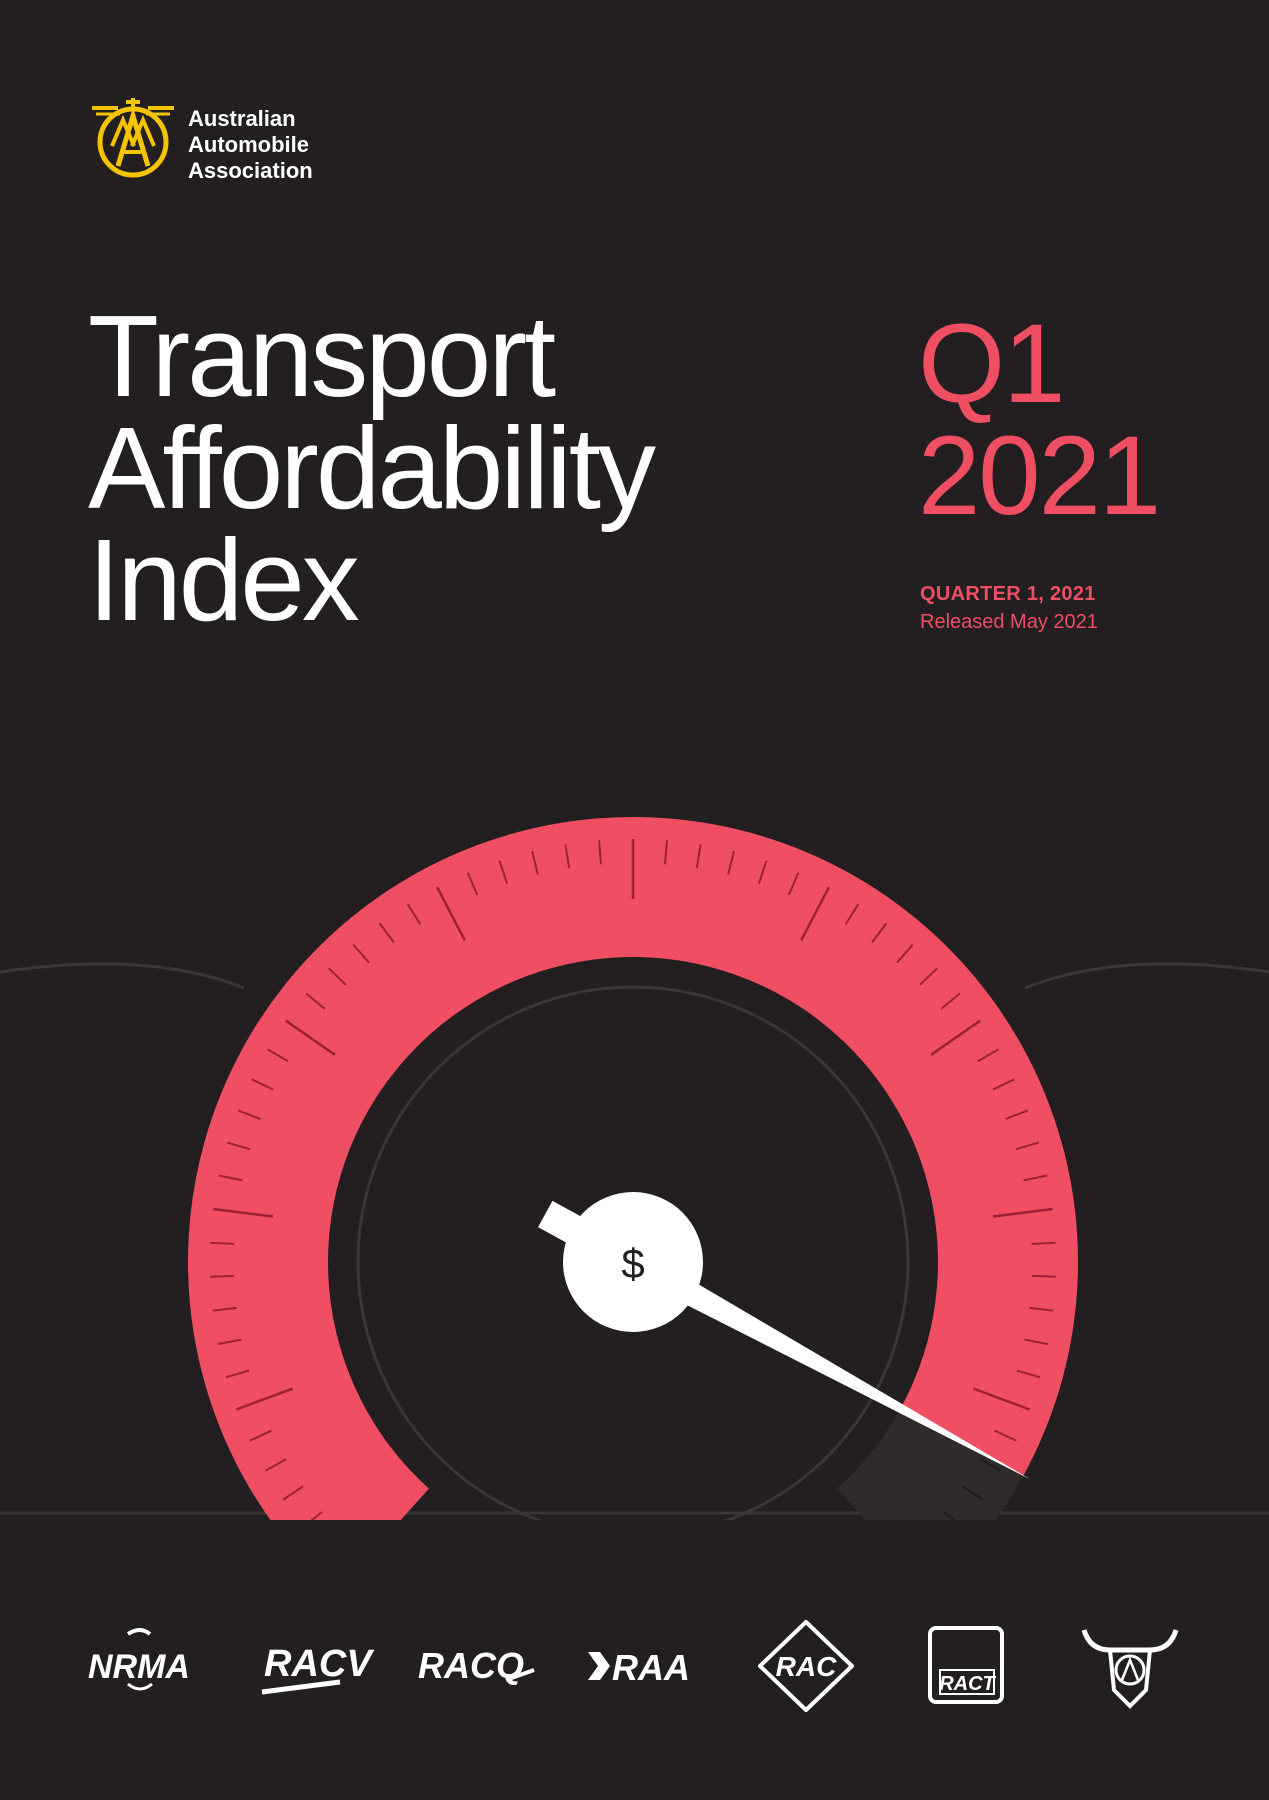 The height and width of the screenshot is (1800, 1269). Describe the element at coordinates (991, 363) in the screenshot. I see `quarter-line: Q1` at that location.